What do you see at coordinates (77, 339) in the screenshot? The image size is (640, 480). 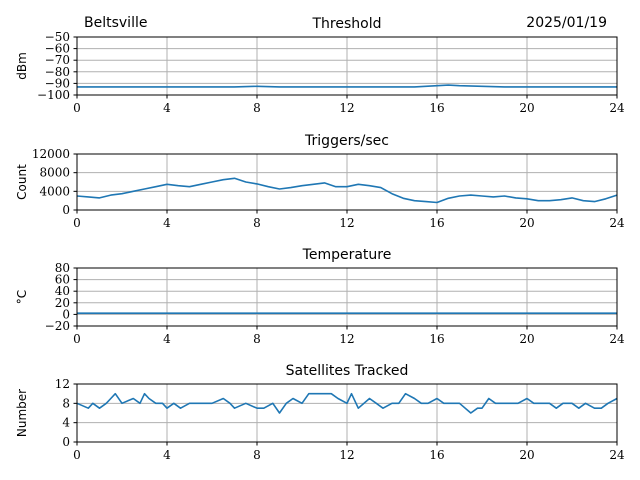 I see `temperature-xtick-label: 0` at bounding box center [77, 339].